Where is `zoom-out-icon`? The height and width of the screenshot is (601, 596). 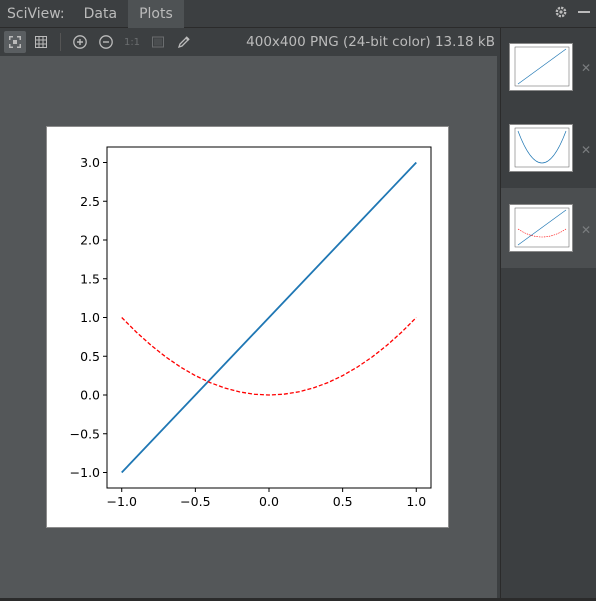
zoom-out-icon is located at coordinates (106, 42).